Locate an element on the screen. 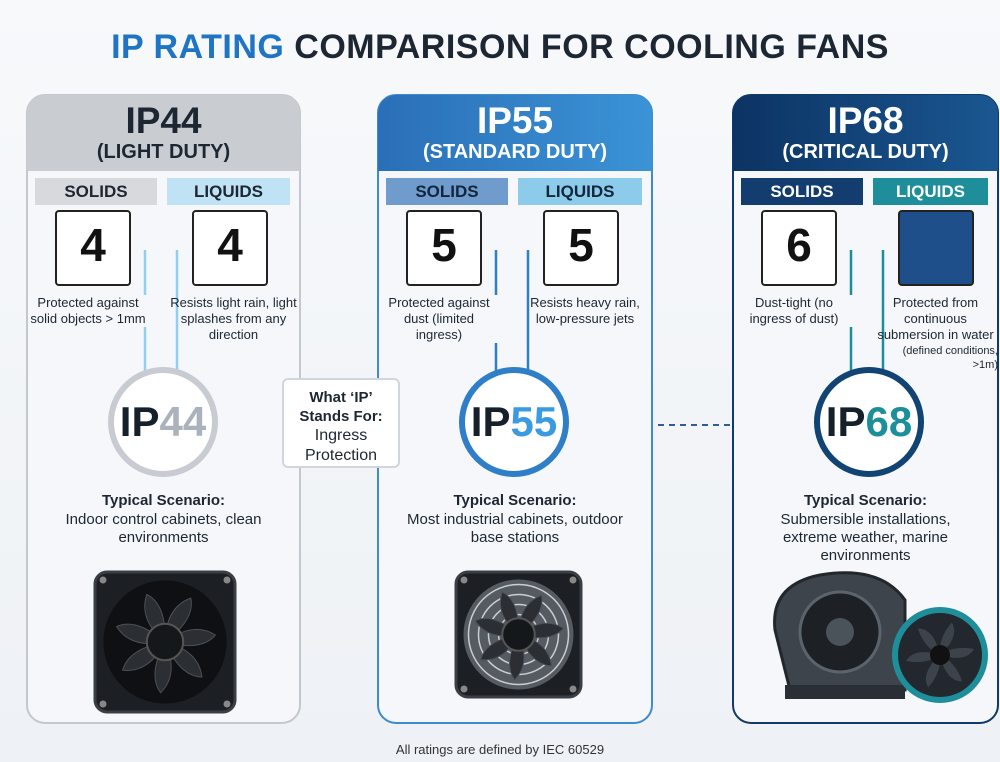 This screenshot has width=1000, height=762. solids-description: Protected against dust (limited ingress) is located at coordinates (439, 319).